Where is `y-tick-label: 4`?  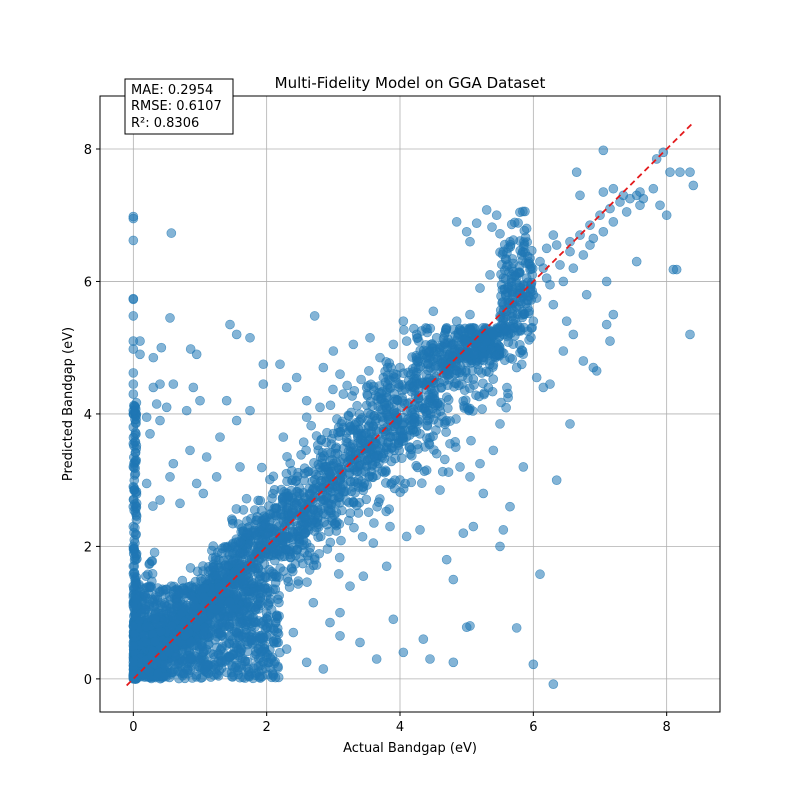 y-tick-label: 4 is located at coordinates (88, 415).